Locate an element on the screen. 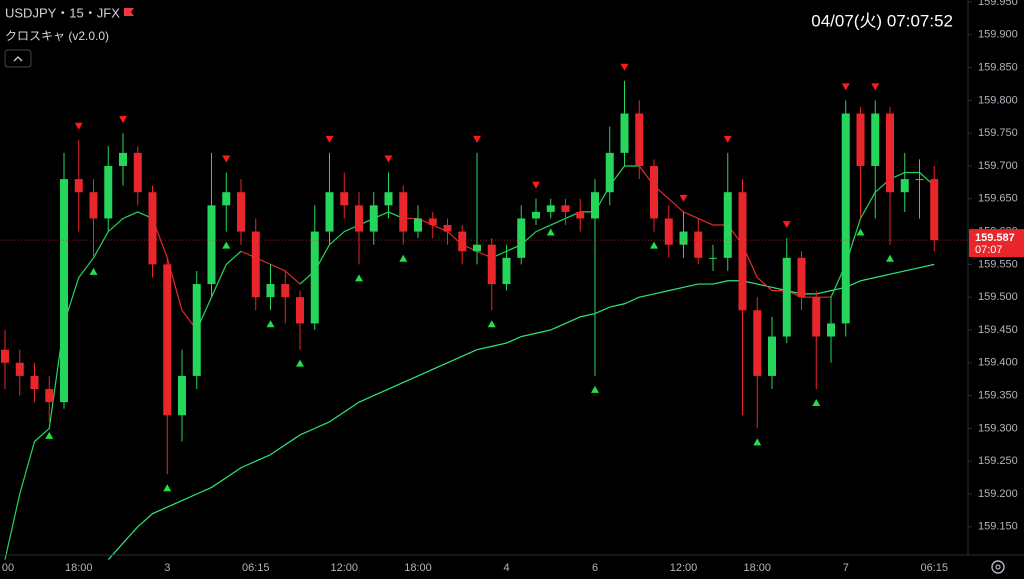 This screenshot has height=579, width=1024. y-tick-label: 159.900 is located at coordinates (998, 35).